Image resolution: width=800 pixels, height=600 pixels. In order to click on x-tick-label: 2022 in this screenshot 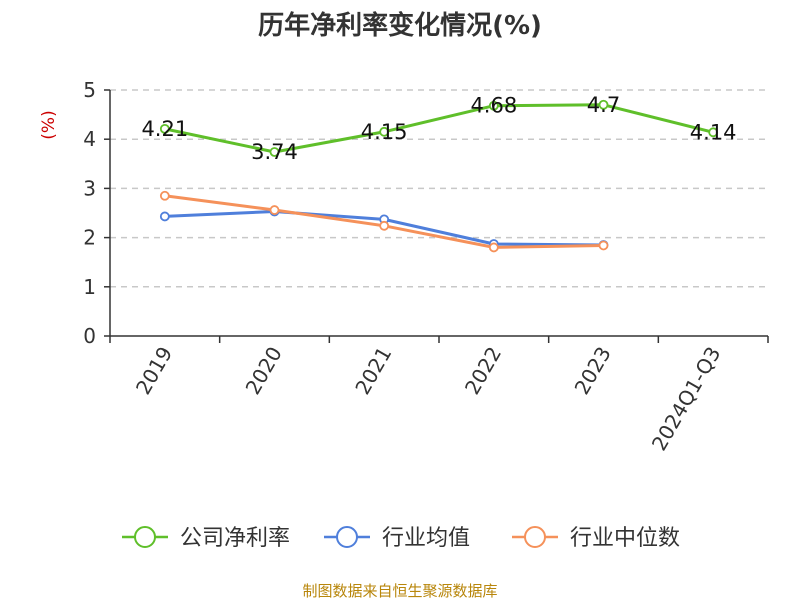, I will do `click(483, 371)`.